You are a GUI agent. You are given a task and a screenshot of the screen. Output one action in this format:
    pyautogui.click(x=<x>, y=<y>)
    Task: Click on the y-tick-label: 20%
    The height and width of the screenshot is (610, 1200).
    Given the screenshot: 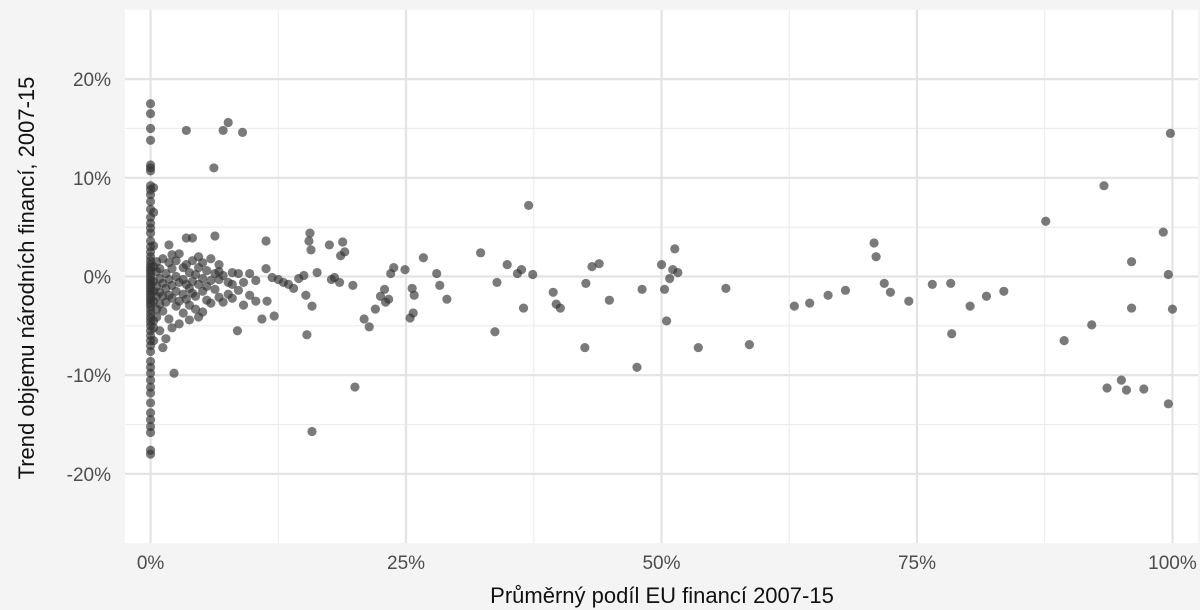 What is the action you would take?
    pyautogui.click(x=92, y=80)
    